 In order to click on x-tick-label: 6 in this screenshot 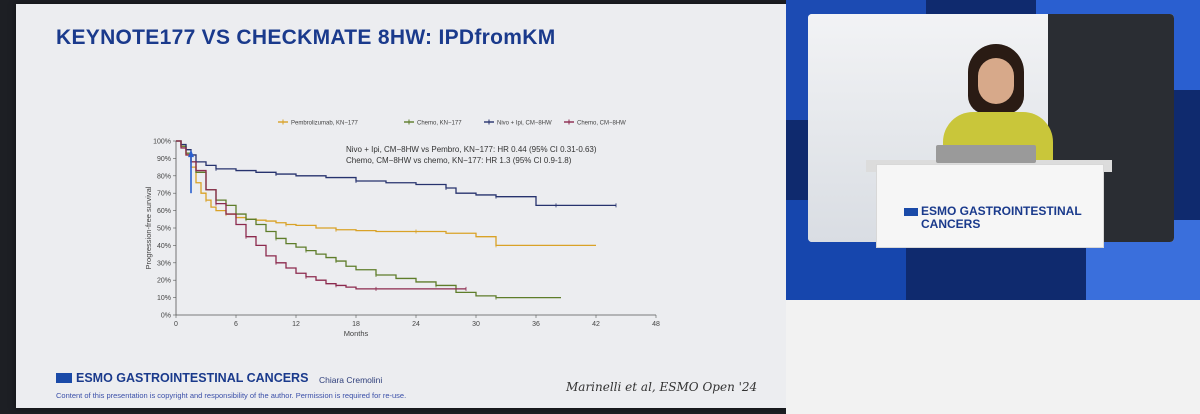, I will do `click(236, 324)`.